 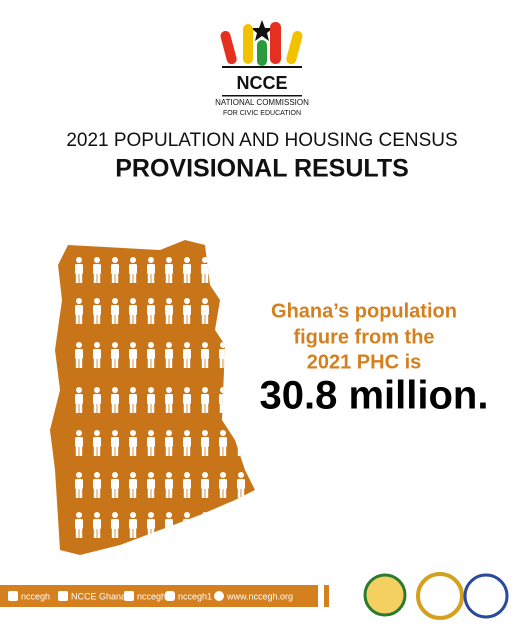 I want to click on statement-line: 2021 PHC is, so click(x=364, y=362).